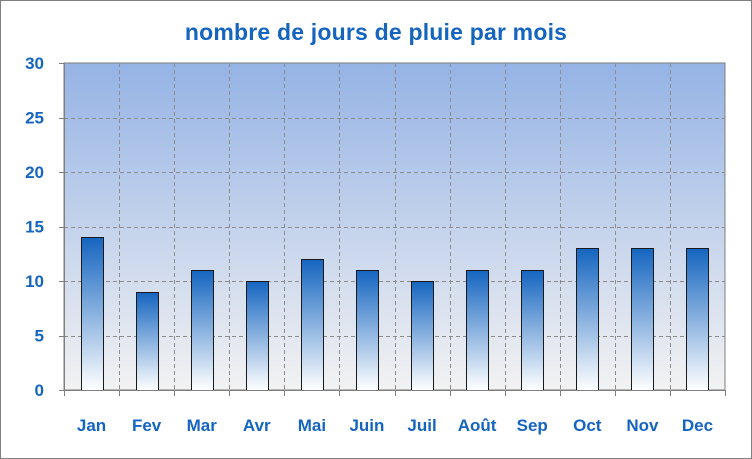  I want to click on x-tick-label: Dec, so click(697, 425).